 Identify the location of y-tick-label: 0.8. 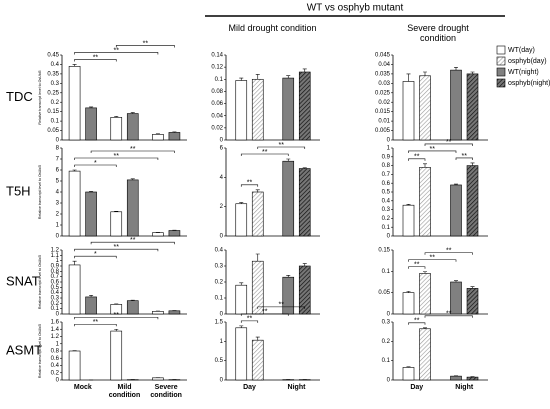
(55, 272).